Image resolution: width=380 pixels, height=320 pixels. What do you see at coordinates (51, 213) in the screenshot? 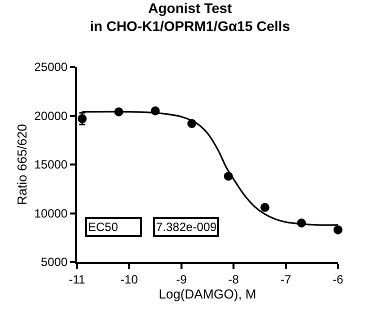
I see `y-tick-label: 10000` at bounding box center [51, 213].